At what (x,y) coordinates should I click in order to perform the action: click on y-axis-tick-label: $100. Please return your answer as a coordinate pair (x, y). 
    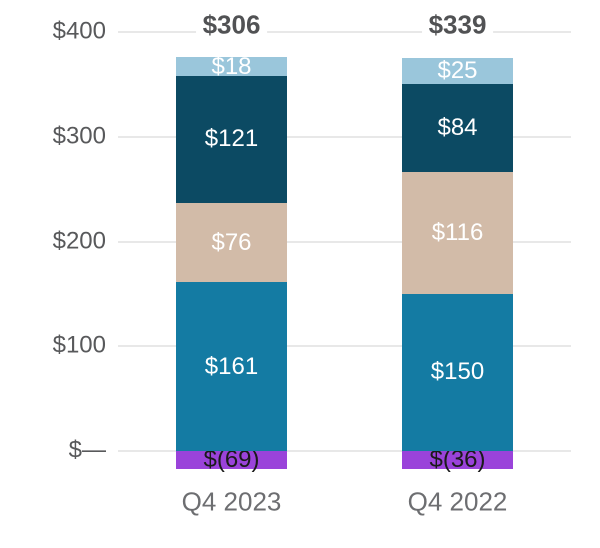
    Looking at the image, I should click on (79, 345).